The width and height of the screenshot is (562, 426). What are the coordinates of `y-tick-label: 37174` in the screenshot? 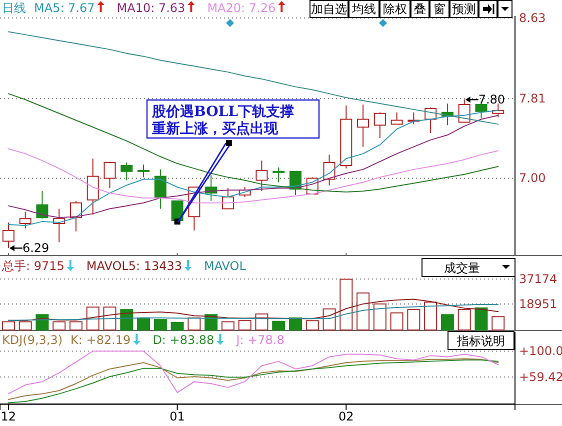 It's located at (538, 279).